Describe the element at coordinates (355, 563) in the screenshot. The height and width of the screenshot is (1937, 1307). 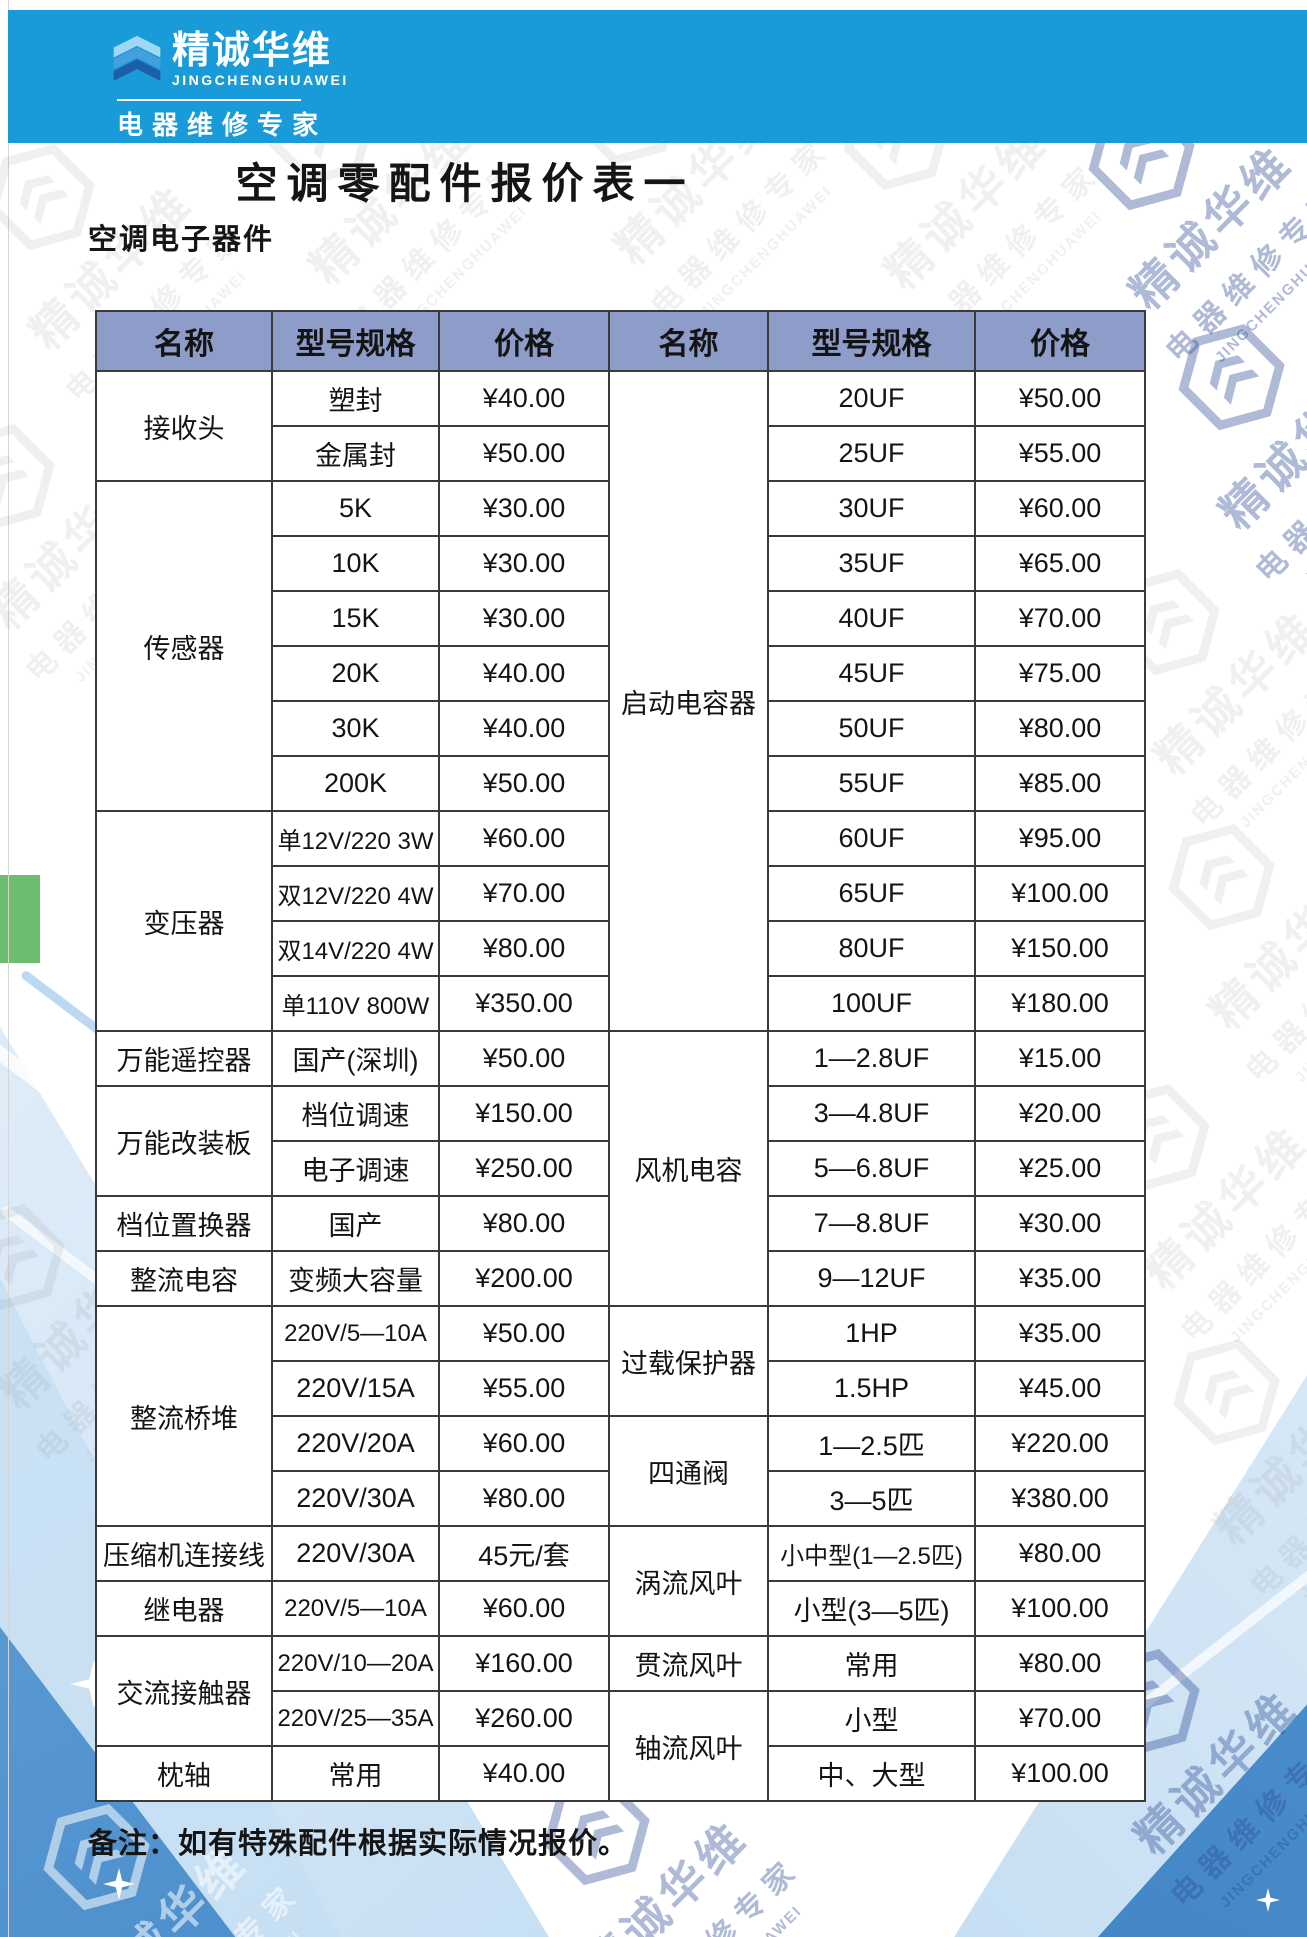
I see `model-cell: 10K` at that location.